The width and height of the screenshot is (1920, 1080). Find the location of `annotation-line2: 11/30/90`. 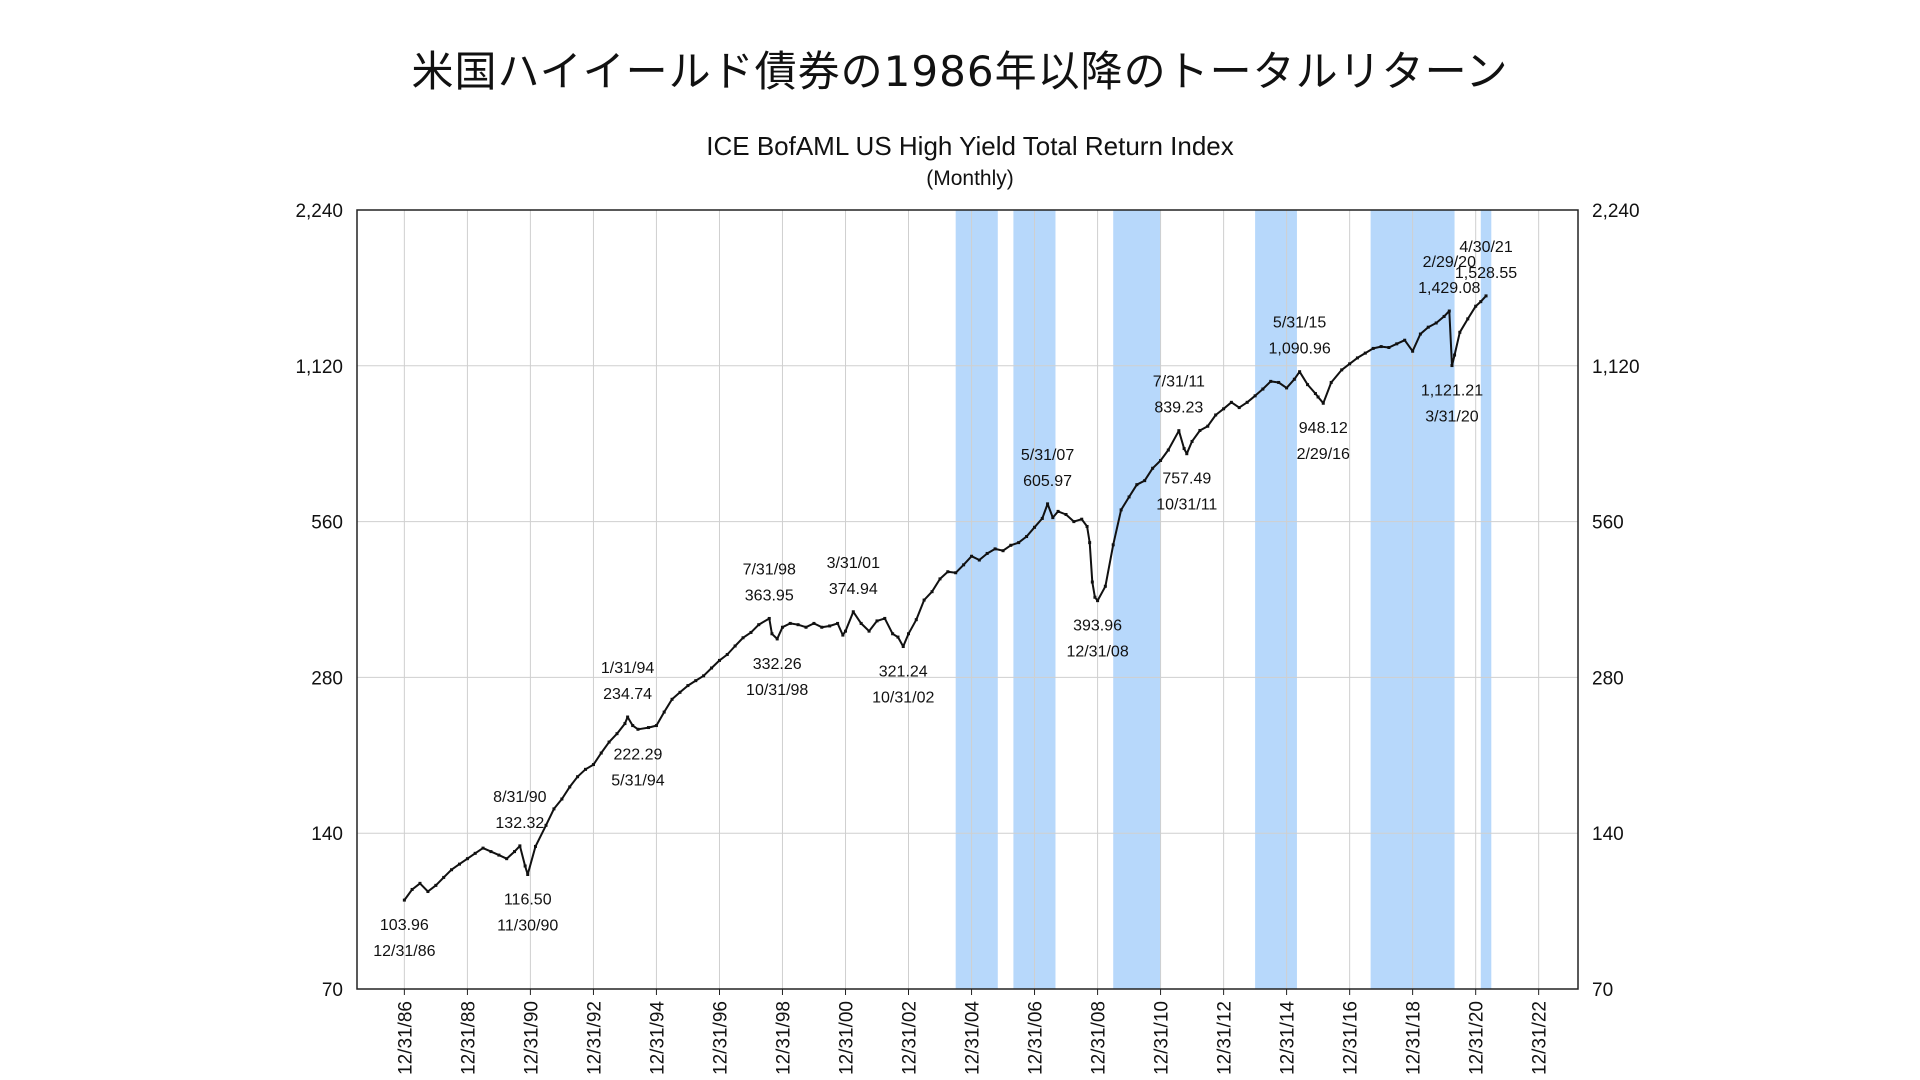

annotation-line2: 11/30/90 is located at coordinates (527, 926).